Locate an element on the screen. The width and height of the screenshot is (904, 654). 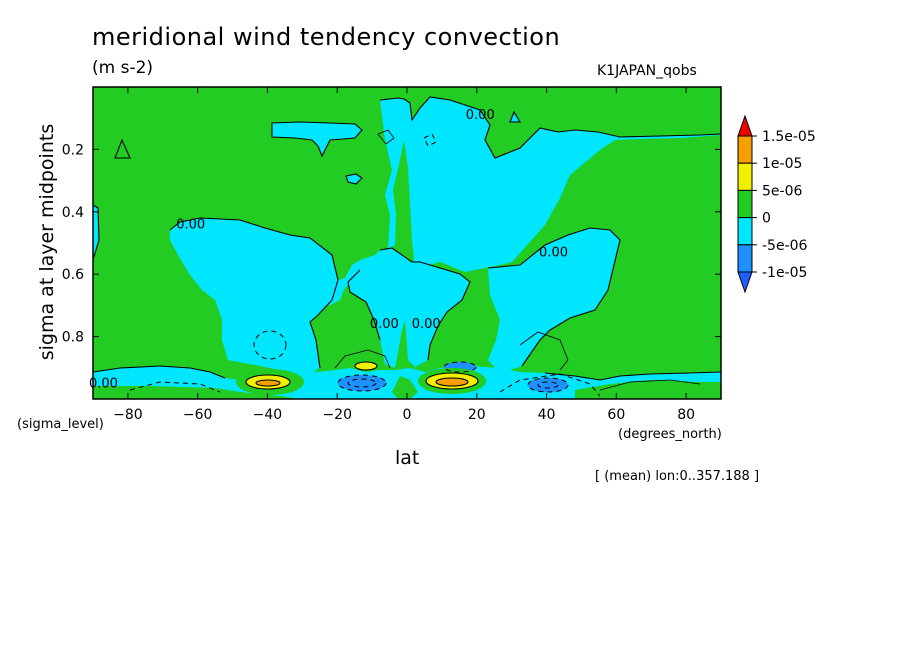
field-cyan-right-blob is located at coordinates (554, 299).